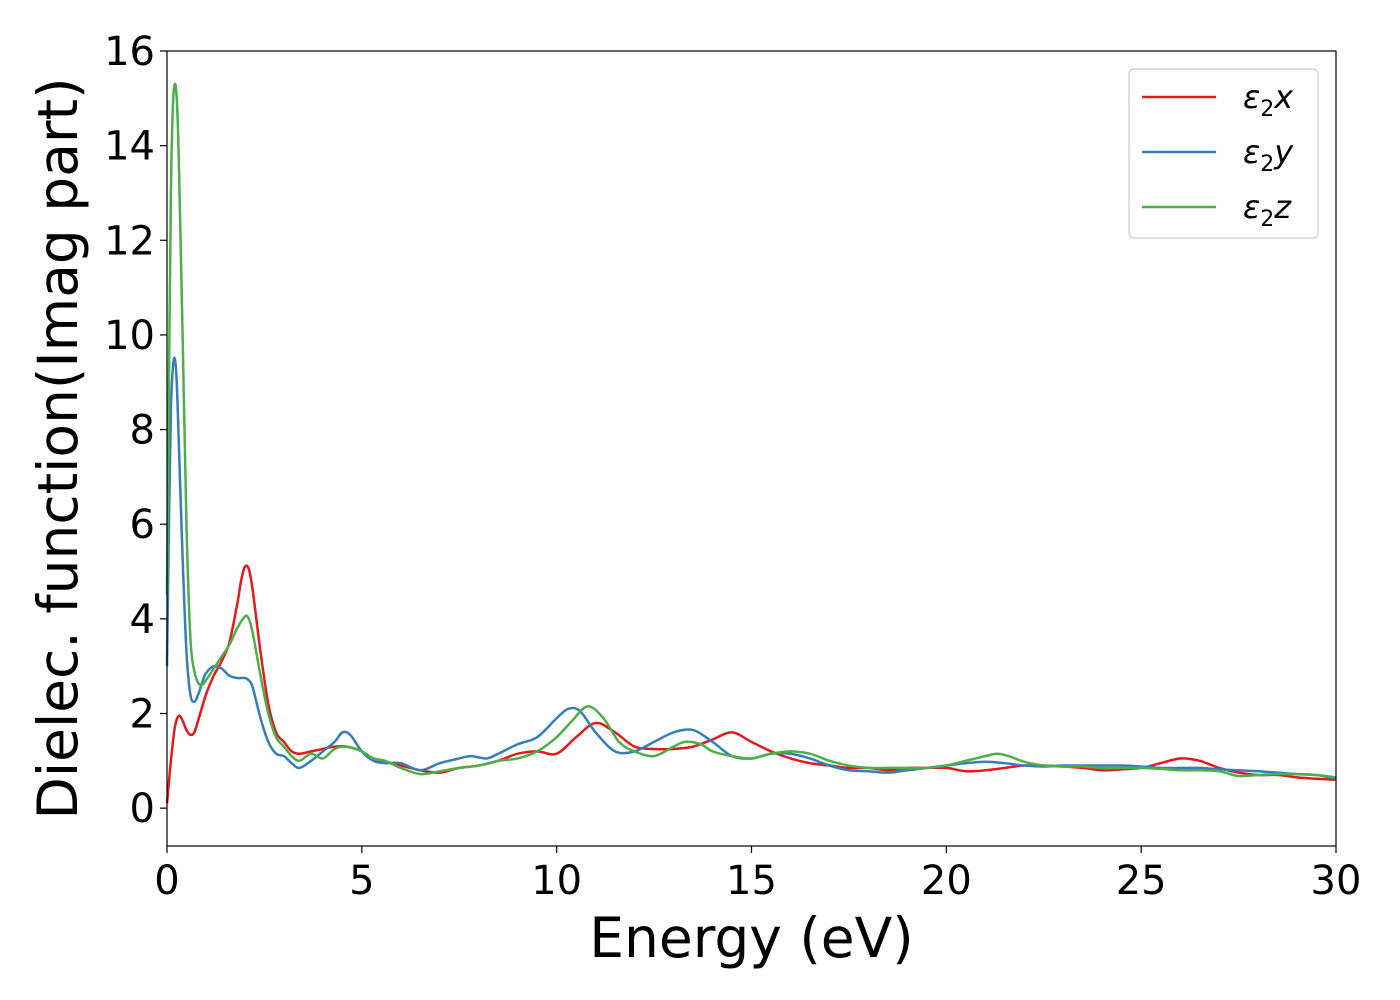 The height and width of the screenshot is (1000, 1400). I want to click on legend-box, so click(1223, 153).